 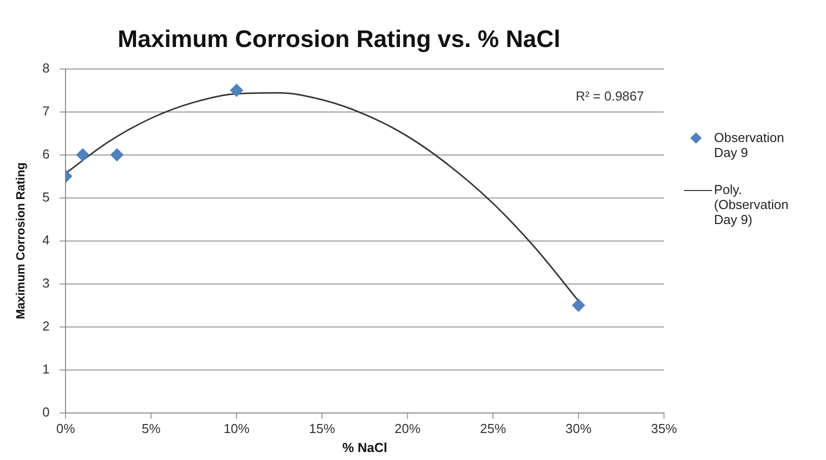 What do you see at coordinates (664, 428) in the screenshot?
I see `x-tick-label: 35%` at bounding box center [664, 428].